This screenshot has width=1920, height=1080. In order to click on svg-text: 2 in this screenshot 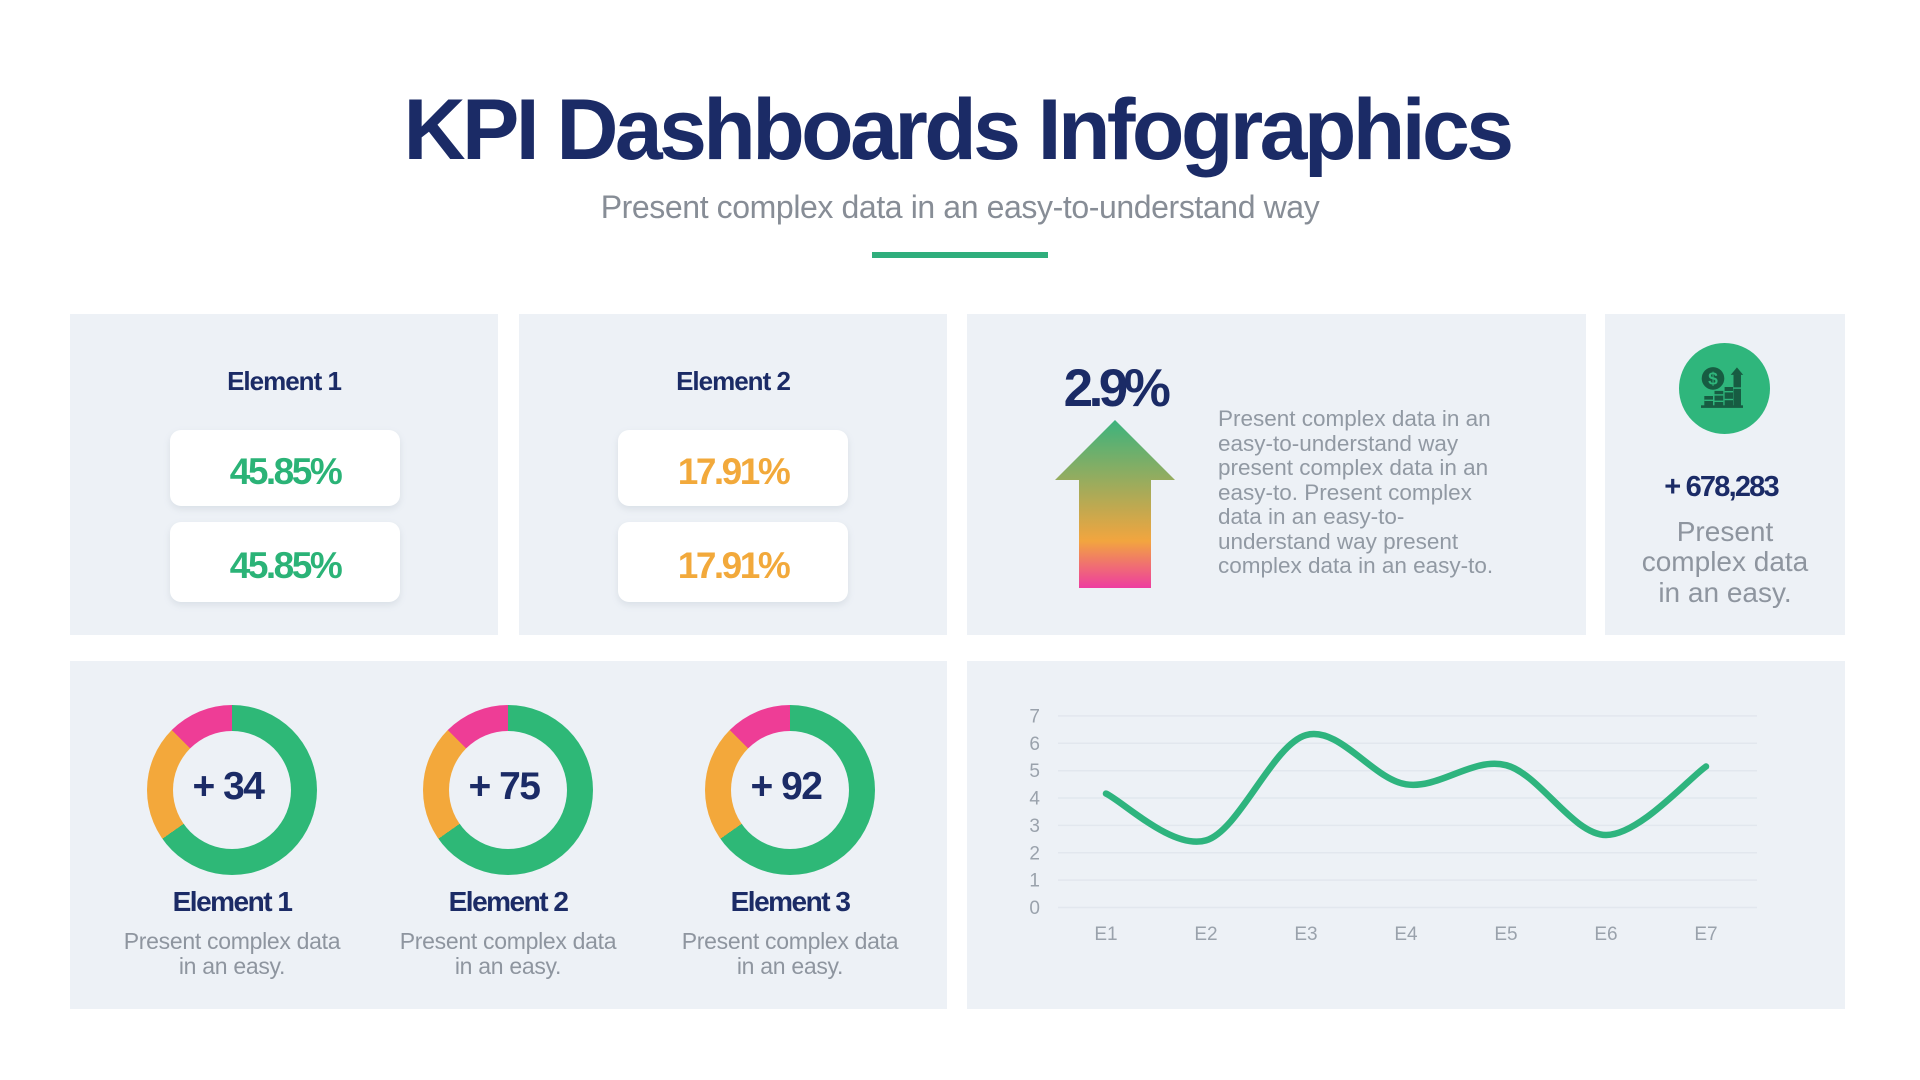, I will do `click(1034, 853)`.